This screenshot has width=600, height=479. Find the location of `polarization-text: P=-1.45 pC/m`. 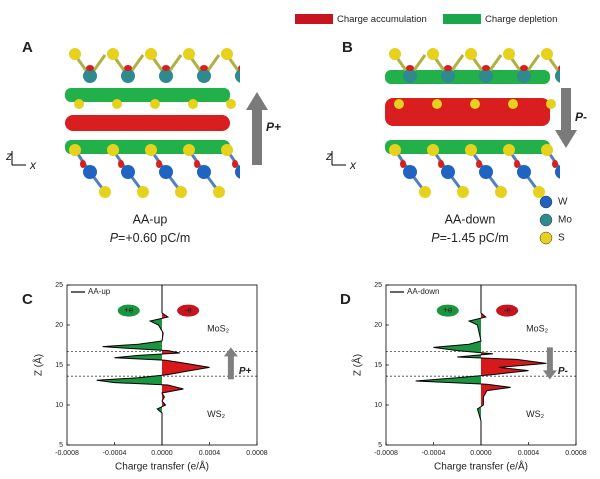

polarization-text: P=-1.45 pC/m is located at coordinates (469, 238).